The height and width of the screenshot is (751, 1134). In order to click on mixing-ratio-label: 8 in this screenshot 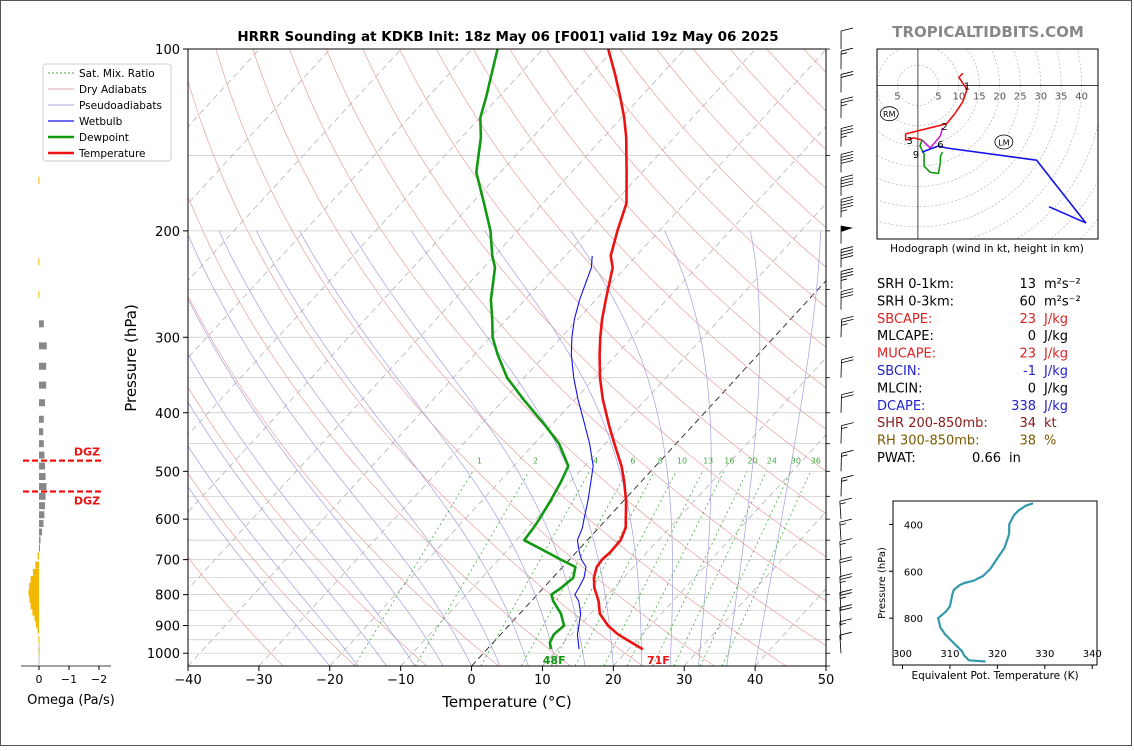, I will do `click(660, 461)`.